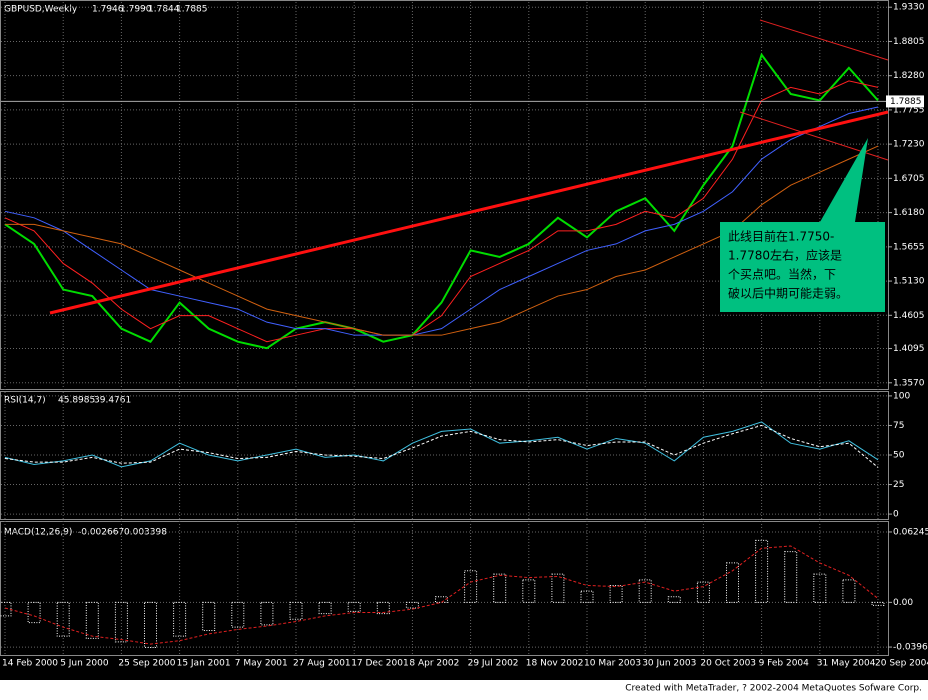 The image size is (928, 700). What do you see at coordinates (909, 213) in the screenshot?
I see `y-tick-label: 1.6180` at bounding box center [909, 213].